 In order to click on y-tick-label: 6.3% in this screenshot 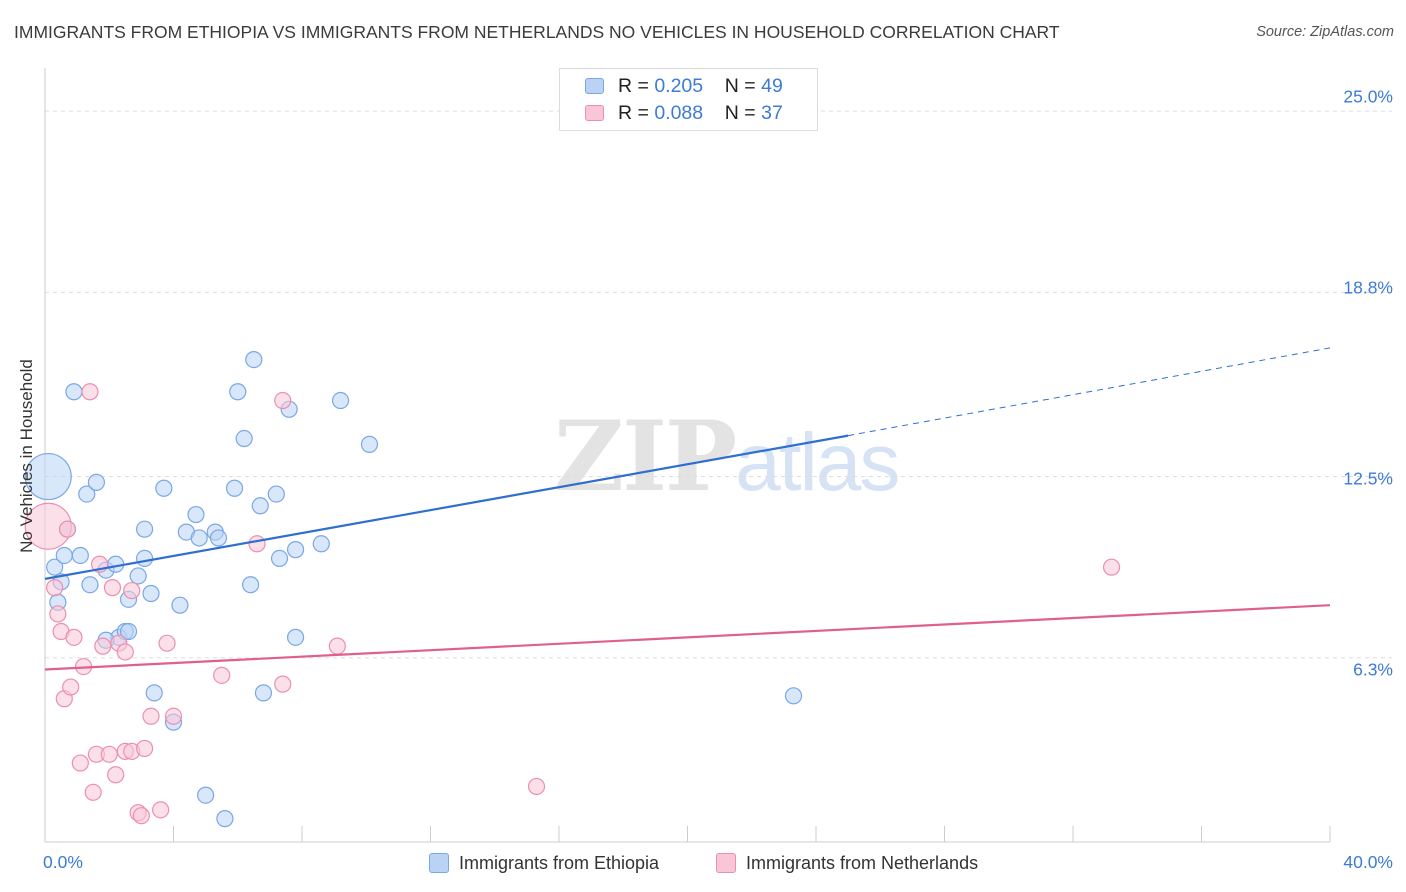, I will do `click(1373, 669)`.